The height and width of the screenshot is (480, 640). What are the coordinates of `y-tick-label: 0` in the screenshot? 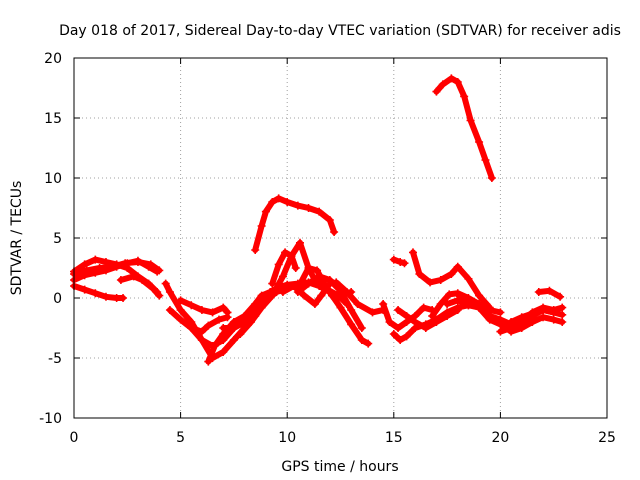 It's located at (57, 299).